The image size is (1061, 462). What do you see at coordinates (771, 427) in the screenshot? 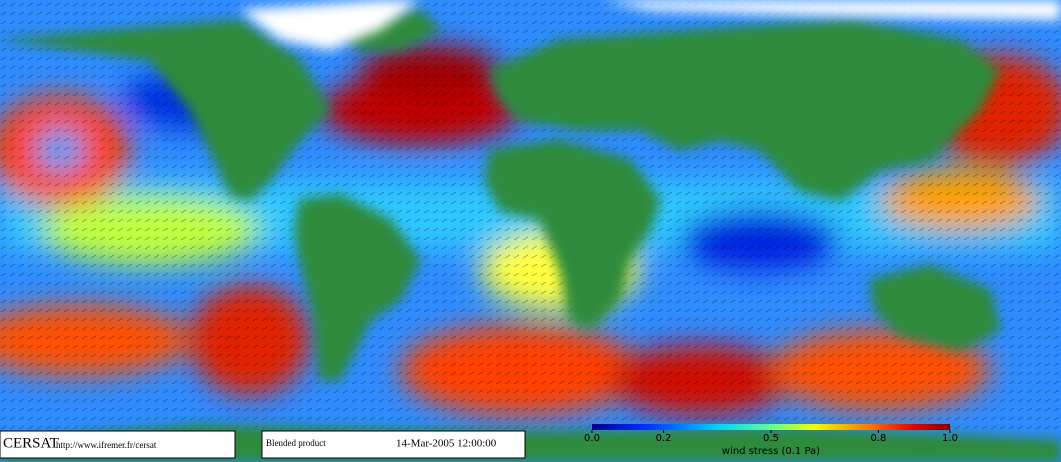
I see `colorbar-ramp` at bounding box center [771, 427].